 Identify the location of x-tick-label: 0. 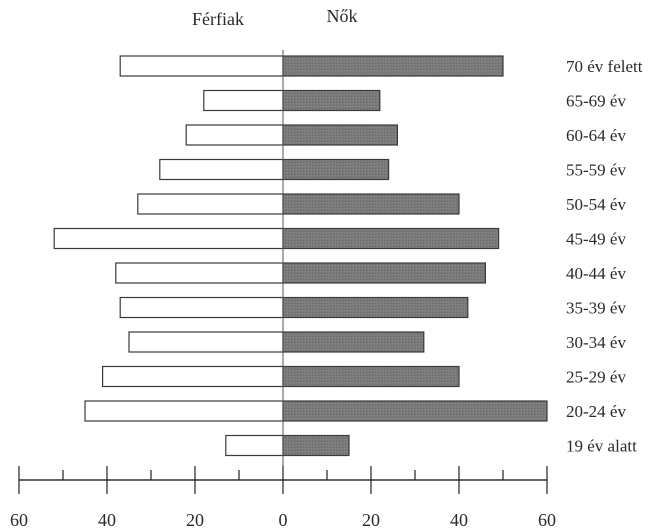
(283, 520).